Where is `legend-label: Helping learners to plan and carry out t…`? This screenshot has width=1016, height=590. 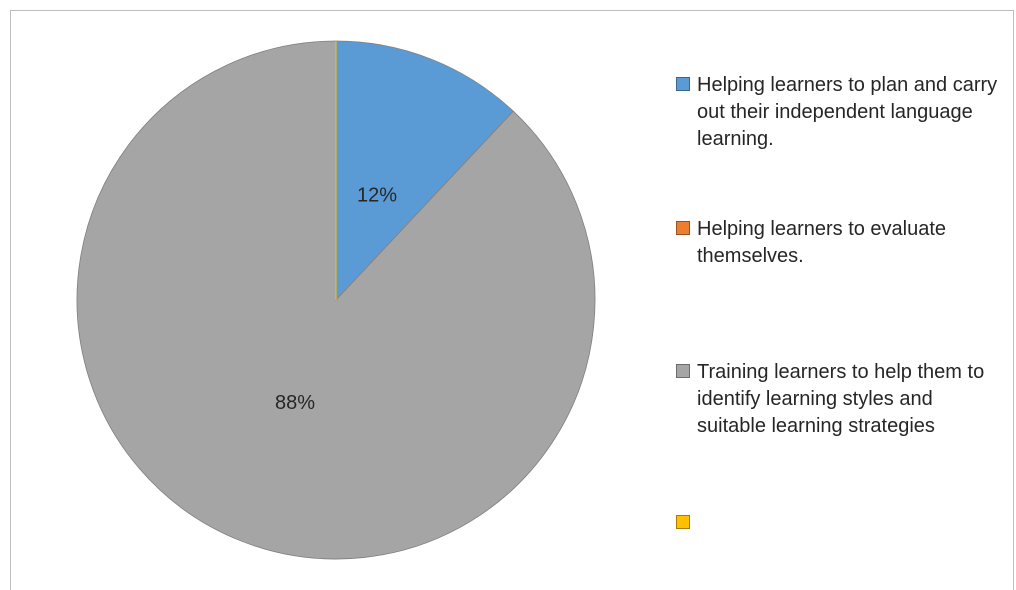 legend-label: Helping learners to plan and carry out t… is located at coordinates (847, 112).